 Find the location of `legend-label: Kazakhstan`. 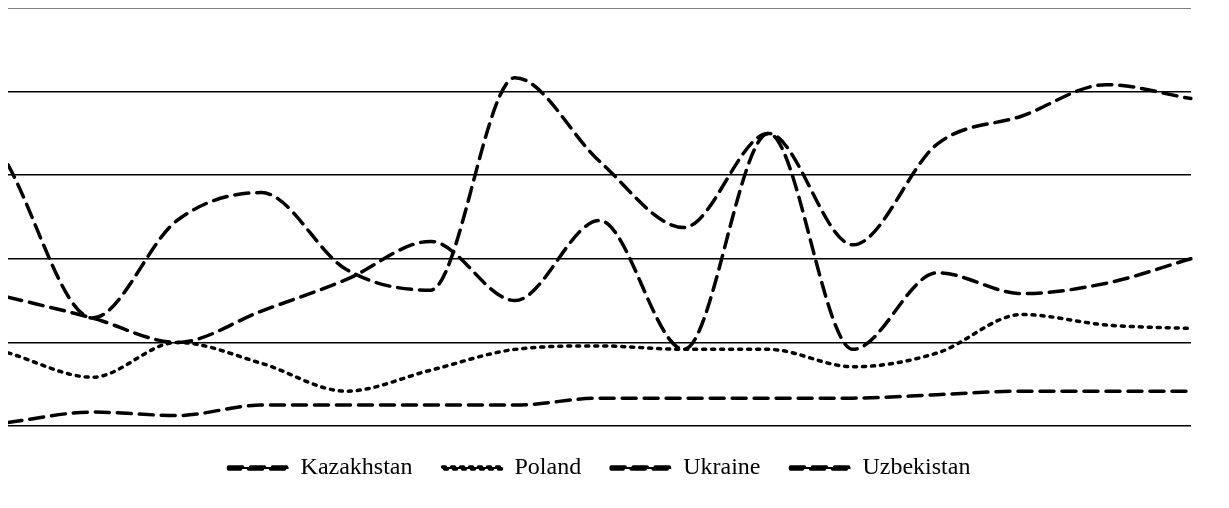

legend-label: Kazakhstan is located at coordinates (356, 466).